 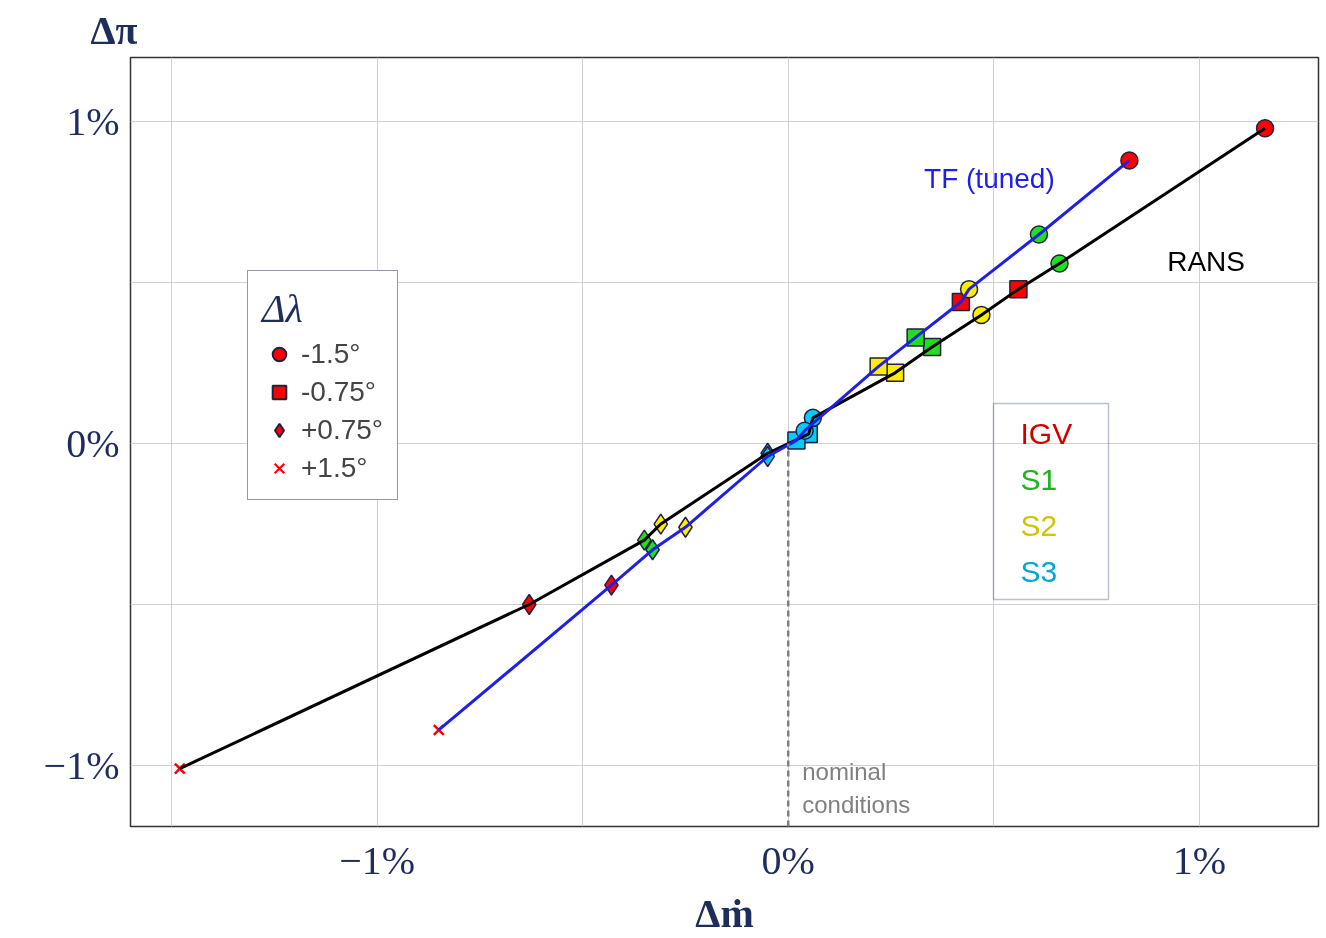 What do you see at coordinates (114, 30) in the screenshot?
I see `y-axis-title: Δπ` at bounding box center [114, 30].